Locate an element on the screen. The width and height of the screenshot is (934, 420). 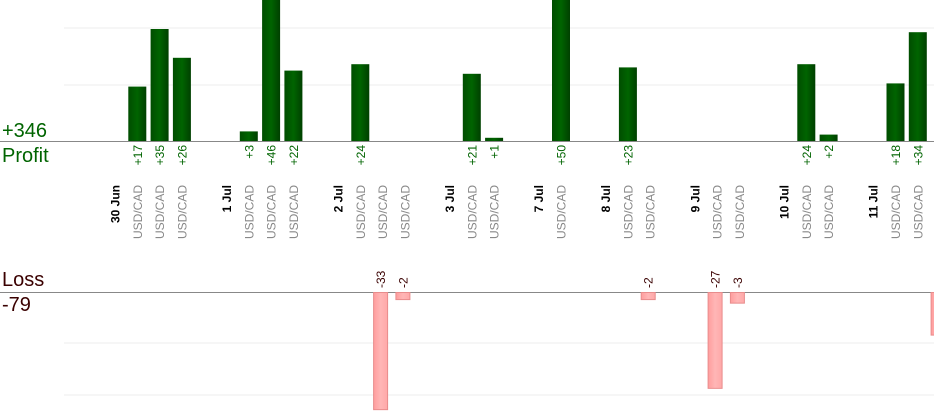
date-label: 11 Jul is located at coordinates (874, 201).